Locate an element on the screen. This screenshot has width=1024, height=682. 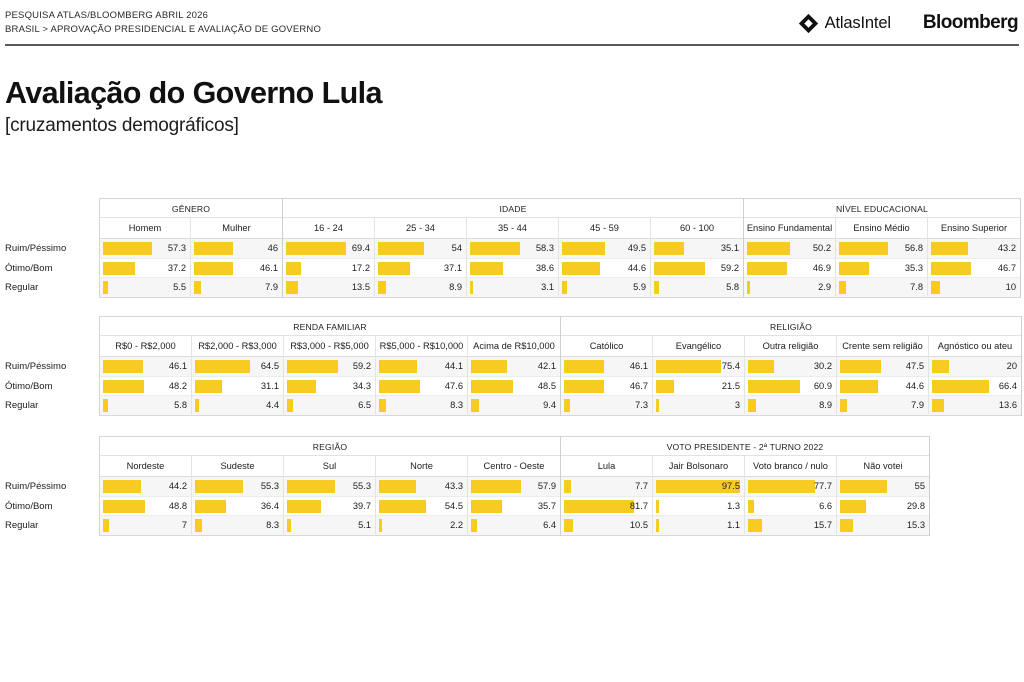
data-cell: 21.5 is located at coordinates (698, 386).